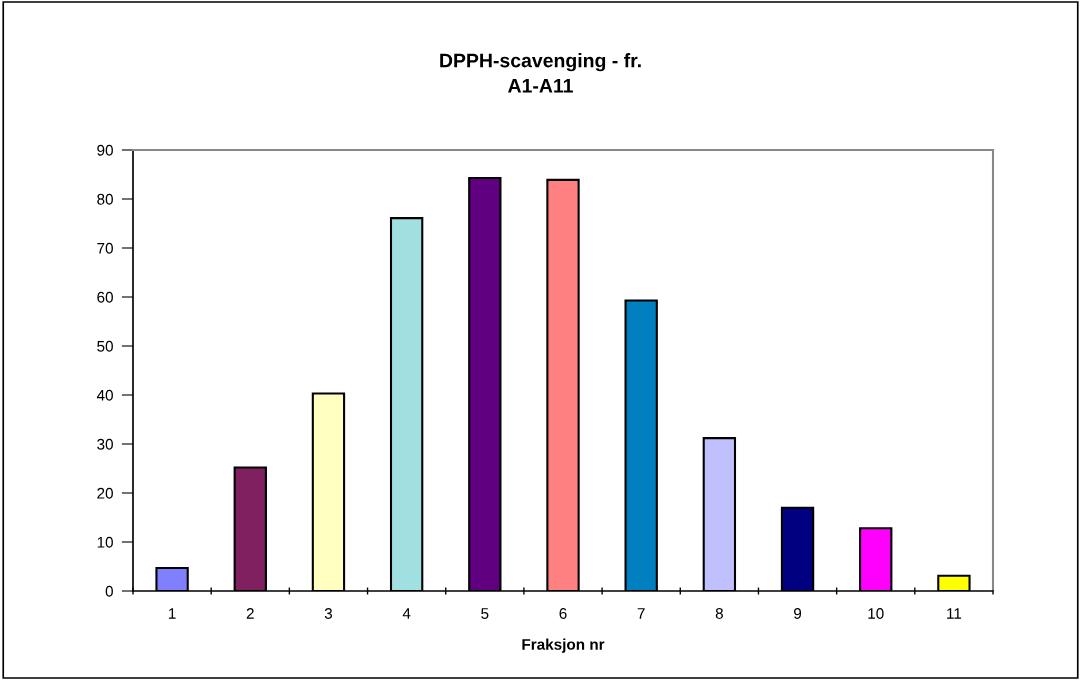 The height and width of the screenshot is (680, 1081). What do you see at coordinates (105, 346) in the screenshot?
I see `y-tick-label: 50` at bounding box center [105, 346].